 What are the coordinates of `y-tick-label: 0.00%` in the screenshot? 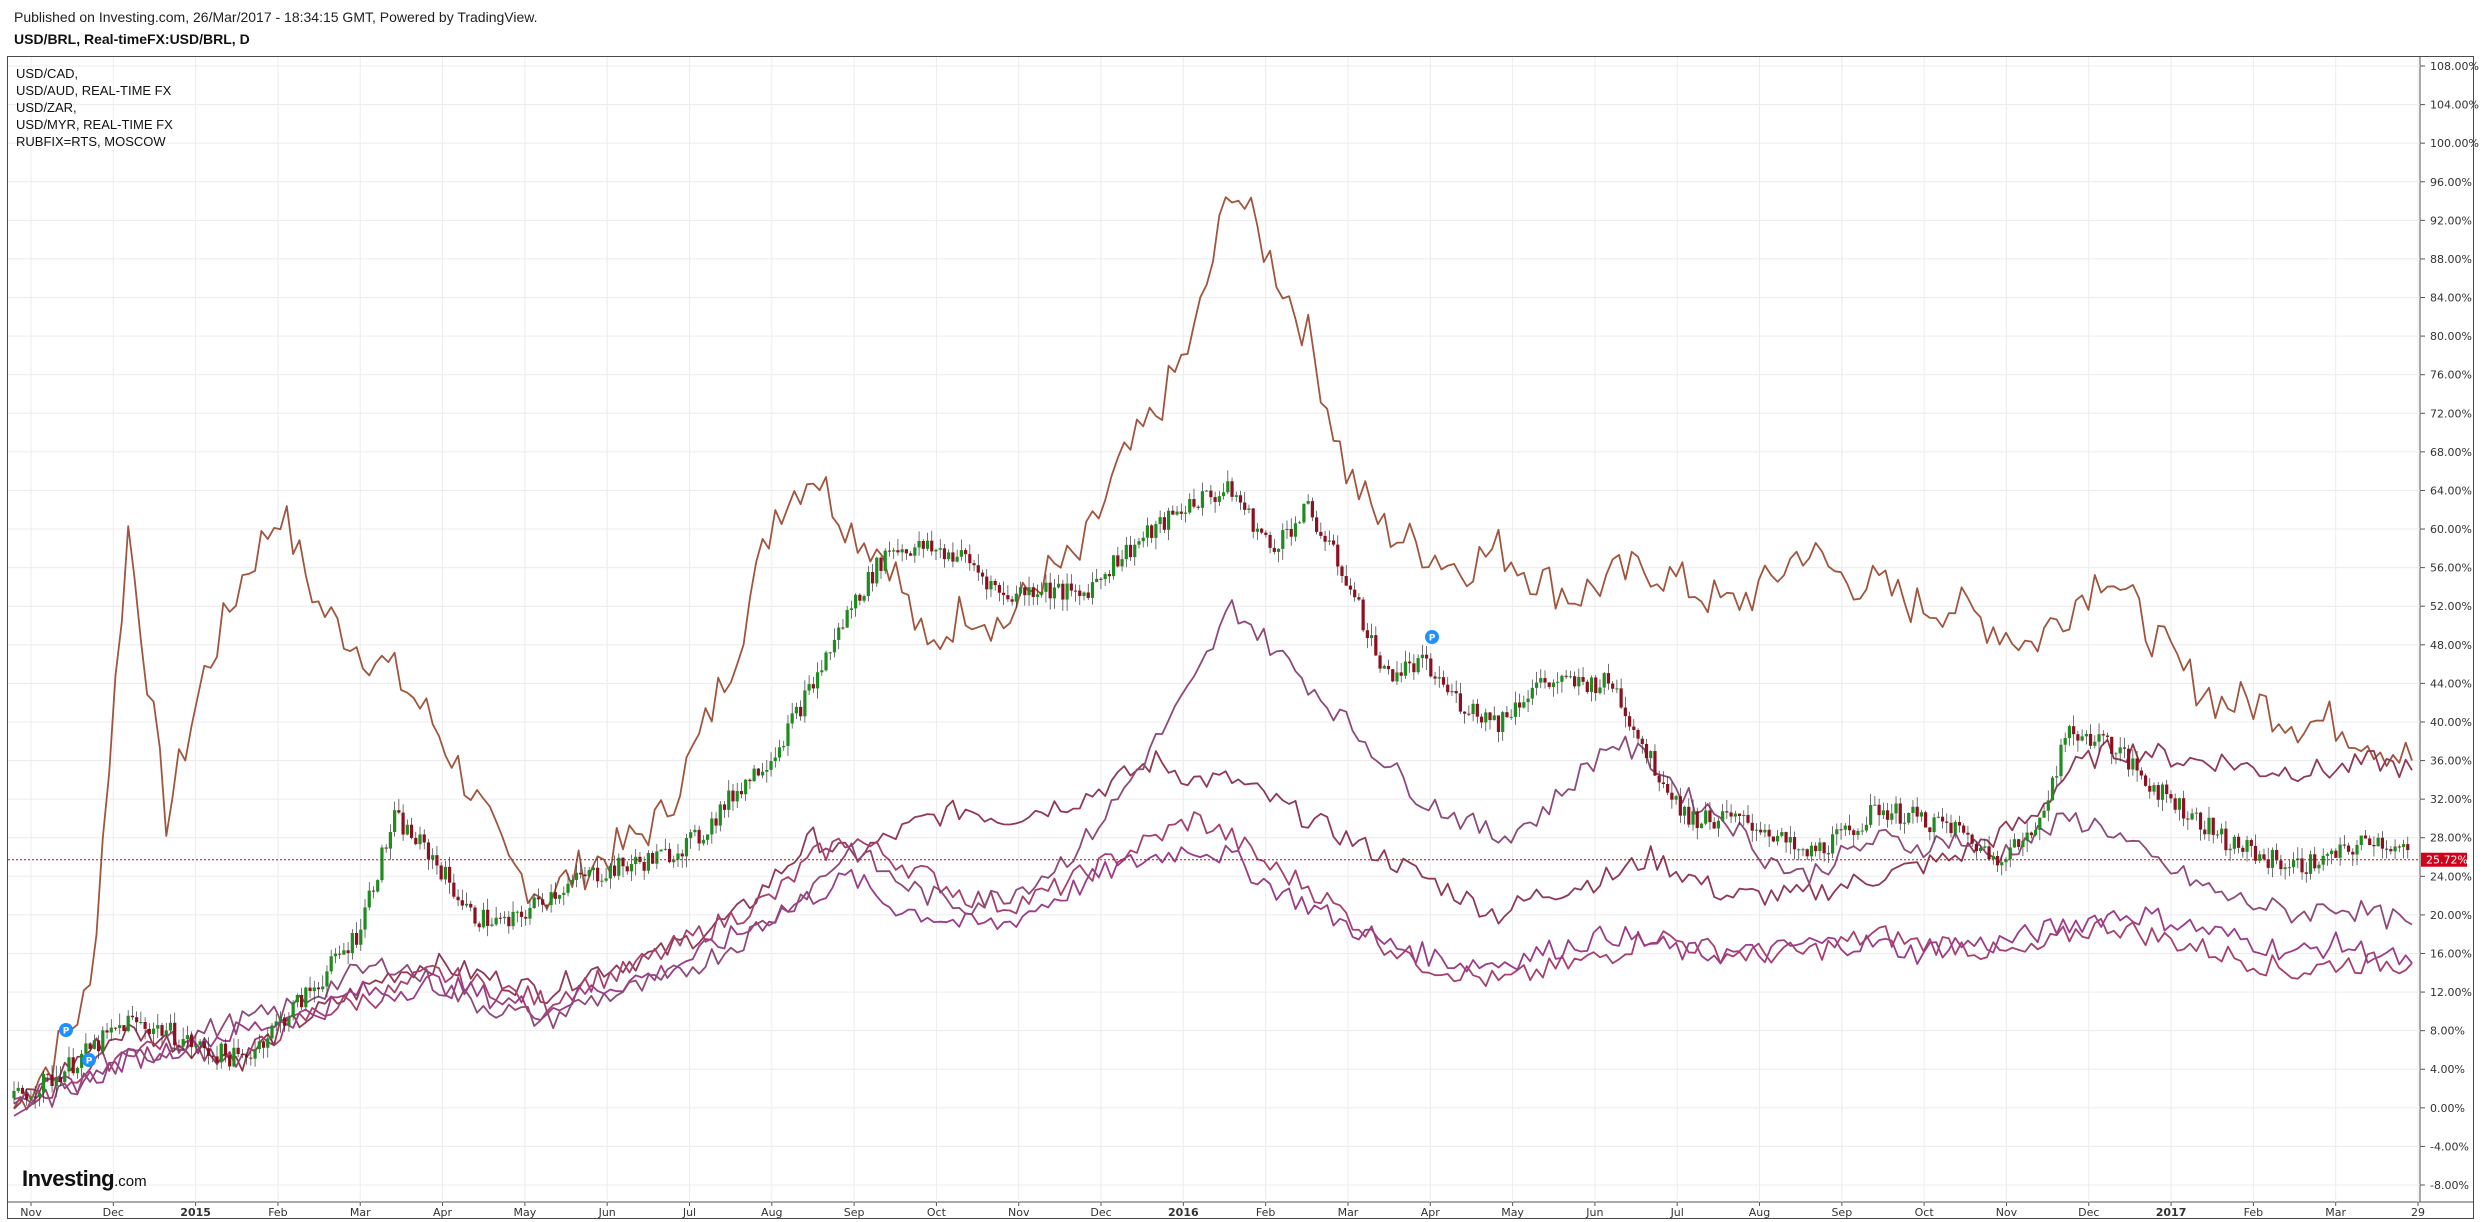 It's located at (2447, 1108).